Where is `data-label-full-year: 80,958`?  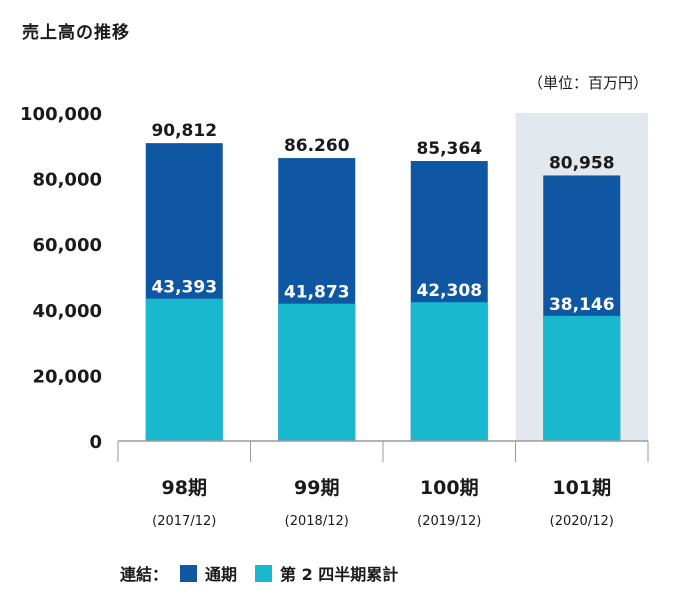
data-label-full-year: 80,958 is located at coordinates (582, 163).